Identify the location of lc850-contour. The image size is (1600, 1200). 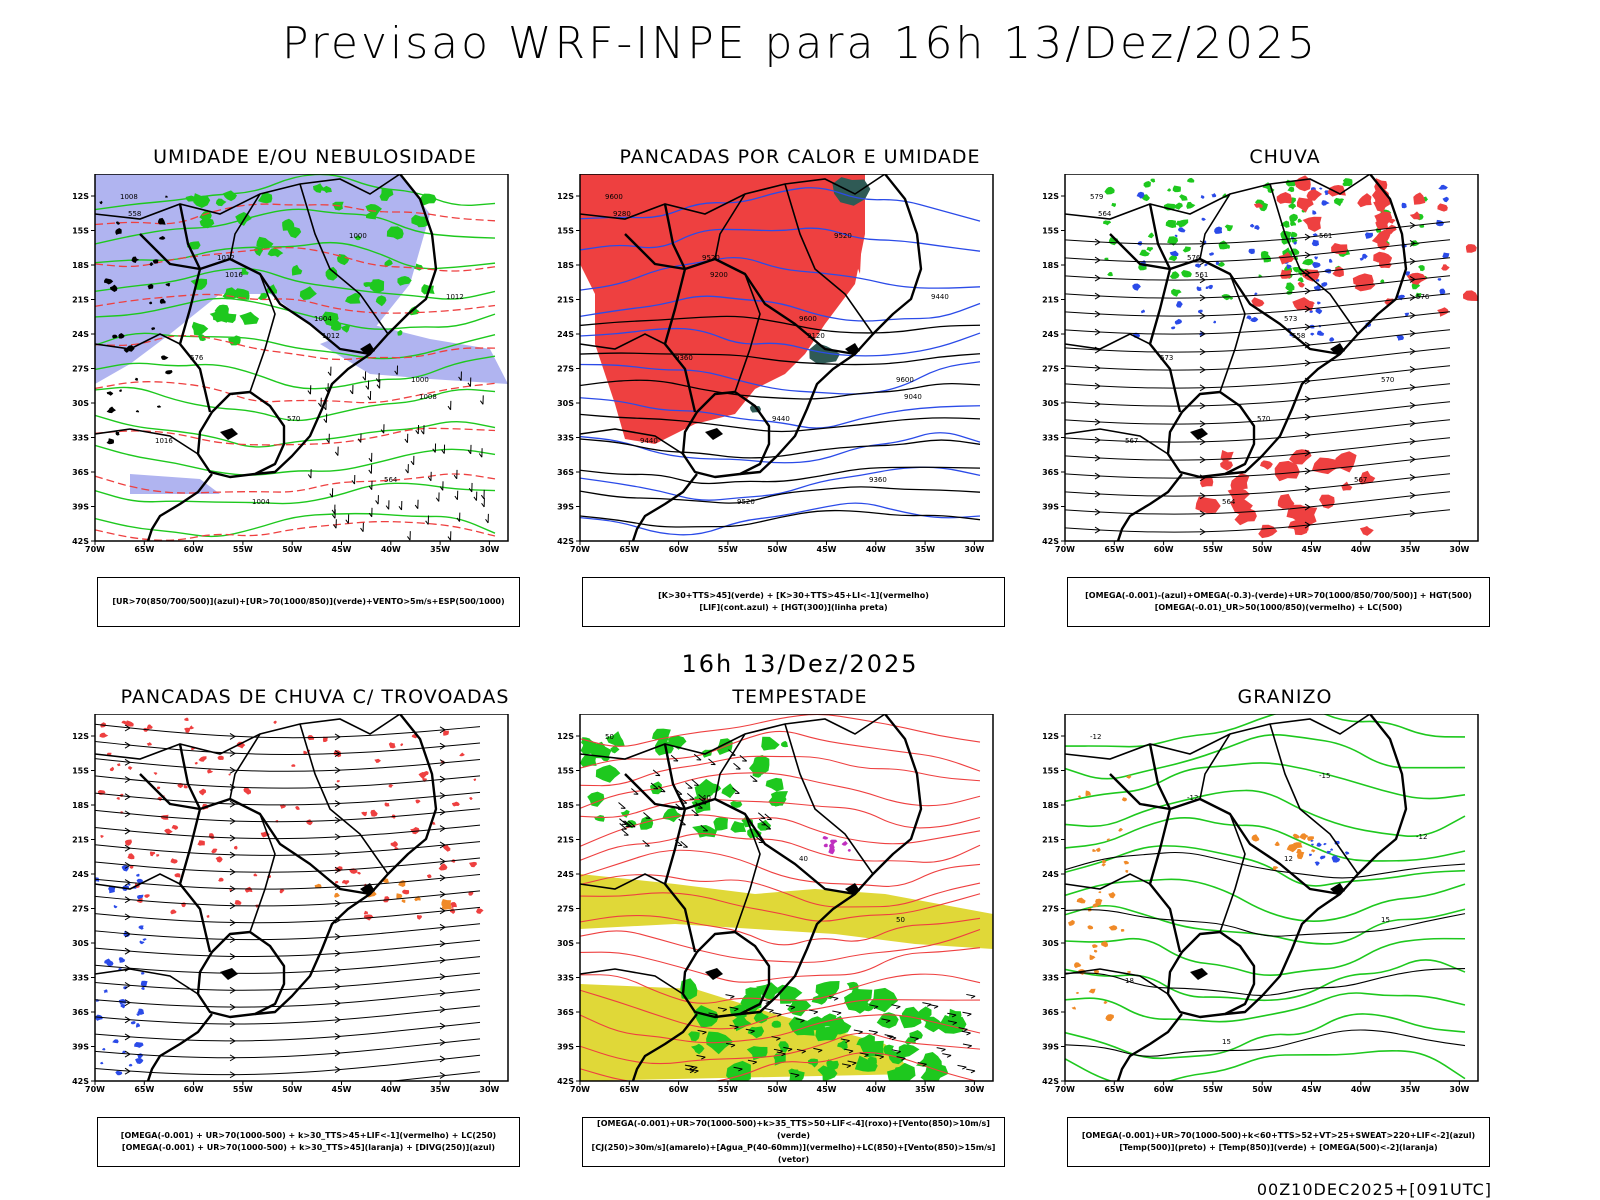
(780, 907).